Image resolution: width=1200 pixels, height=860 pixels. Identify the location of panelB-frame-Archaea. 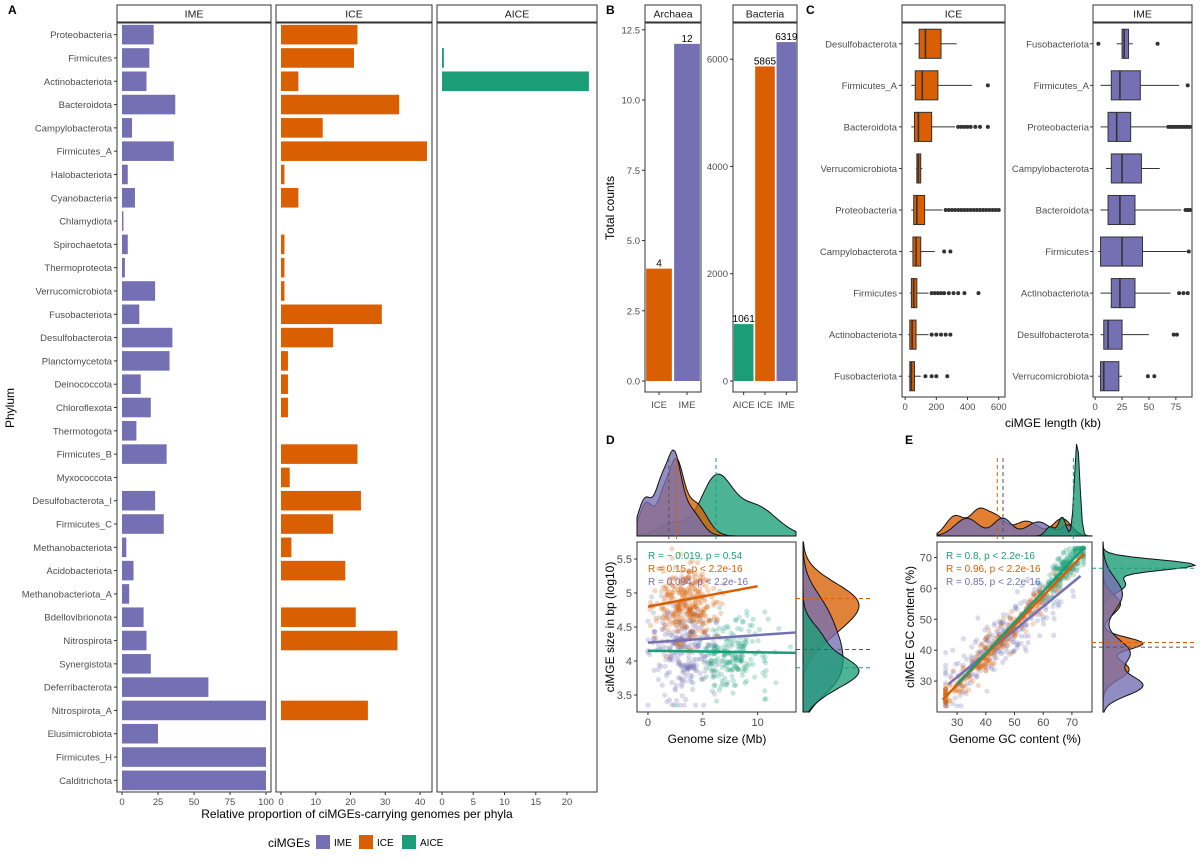
(673, 207).